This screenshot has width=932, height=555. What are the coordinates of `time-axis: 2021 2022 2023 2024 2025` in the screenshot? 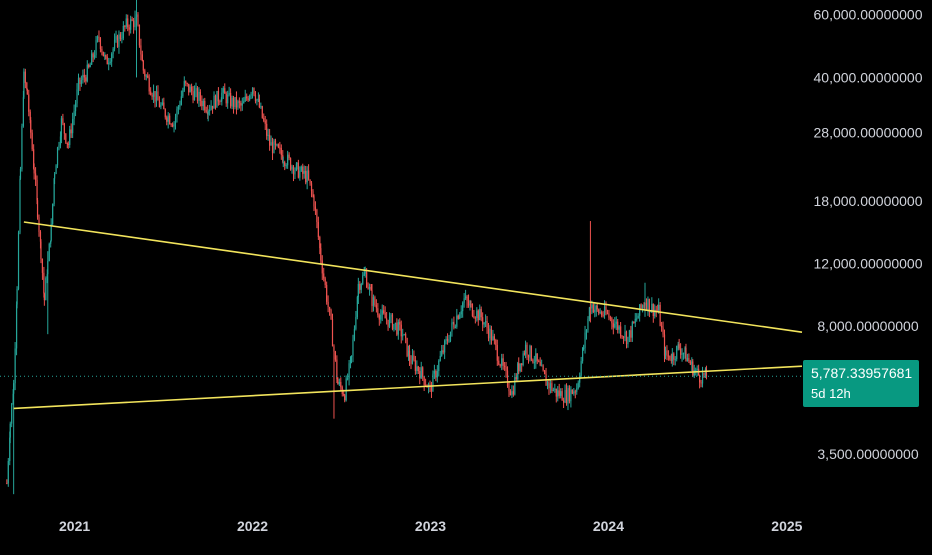 It's located at (431, 526).